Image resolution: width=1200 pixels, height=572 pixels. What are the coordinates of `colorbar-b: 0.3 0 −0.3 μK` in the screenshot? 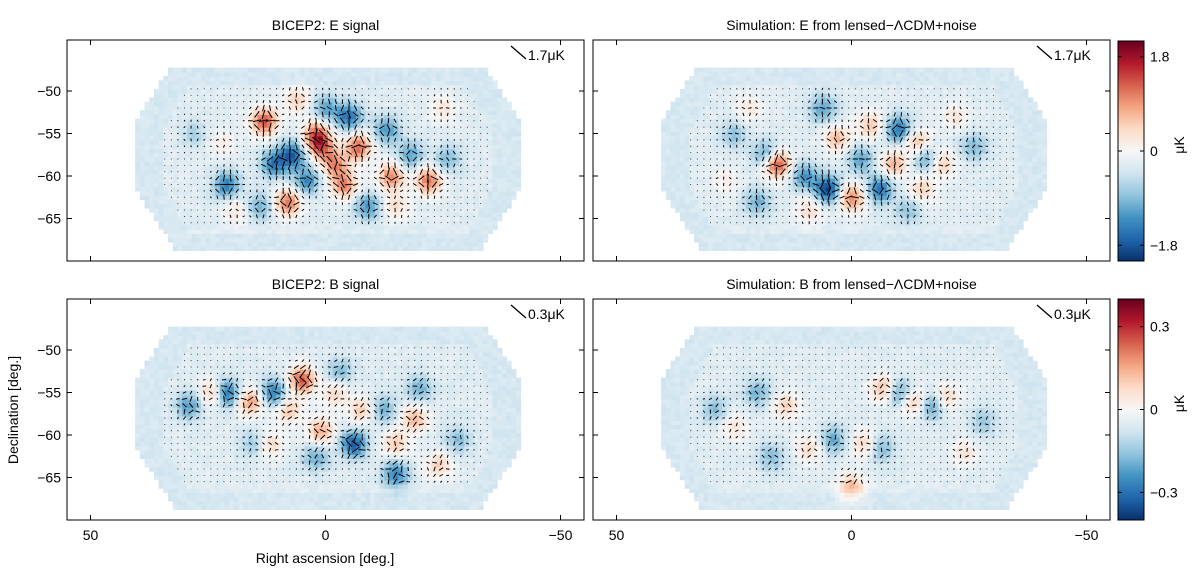 It's located at (1152, 409).